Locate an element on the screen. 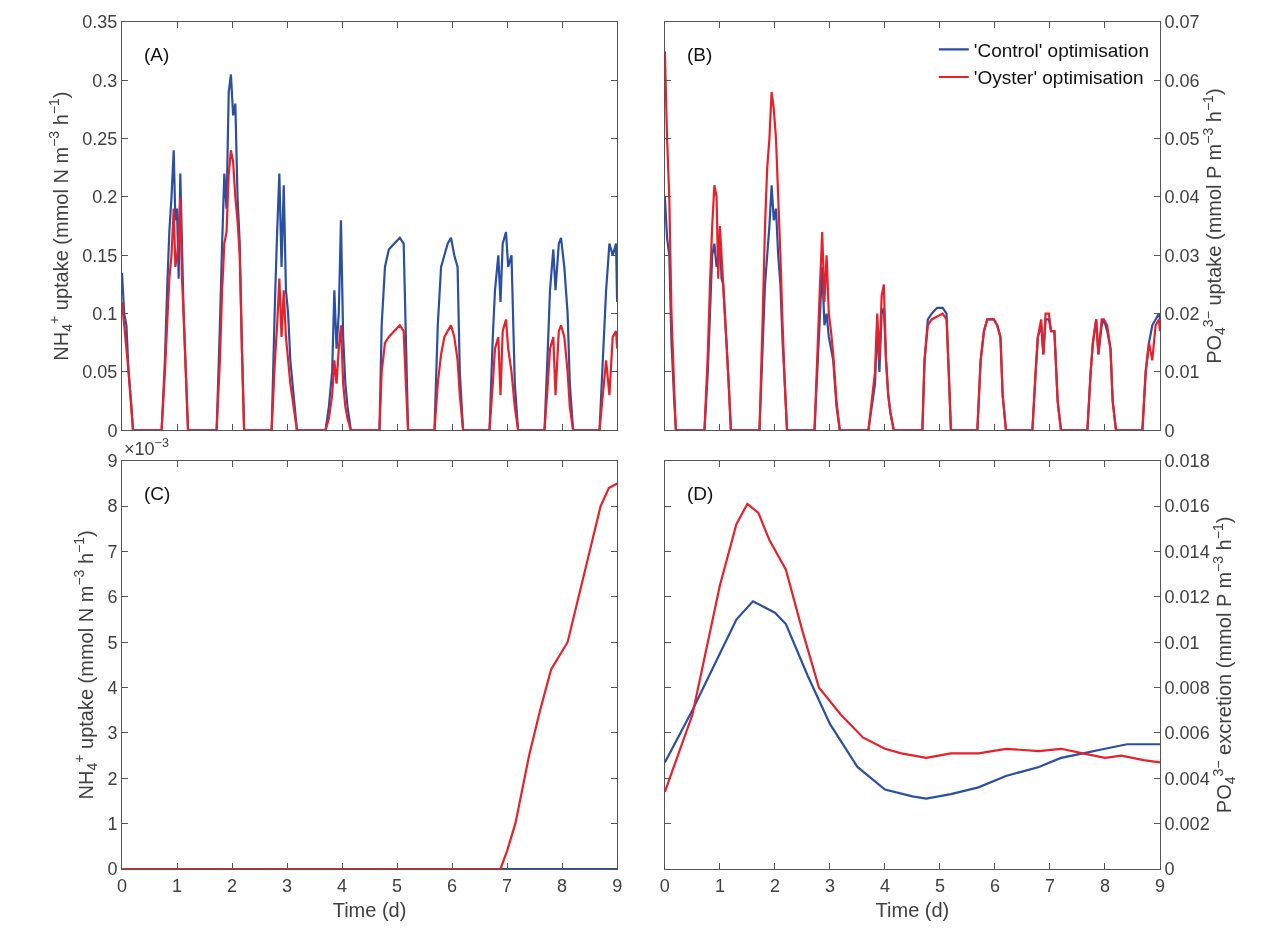 This screenshot has height=943, width=1285. y-tick-label: 0.1 is located at coordinates (105, 313).